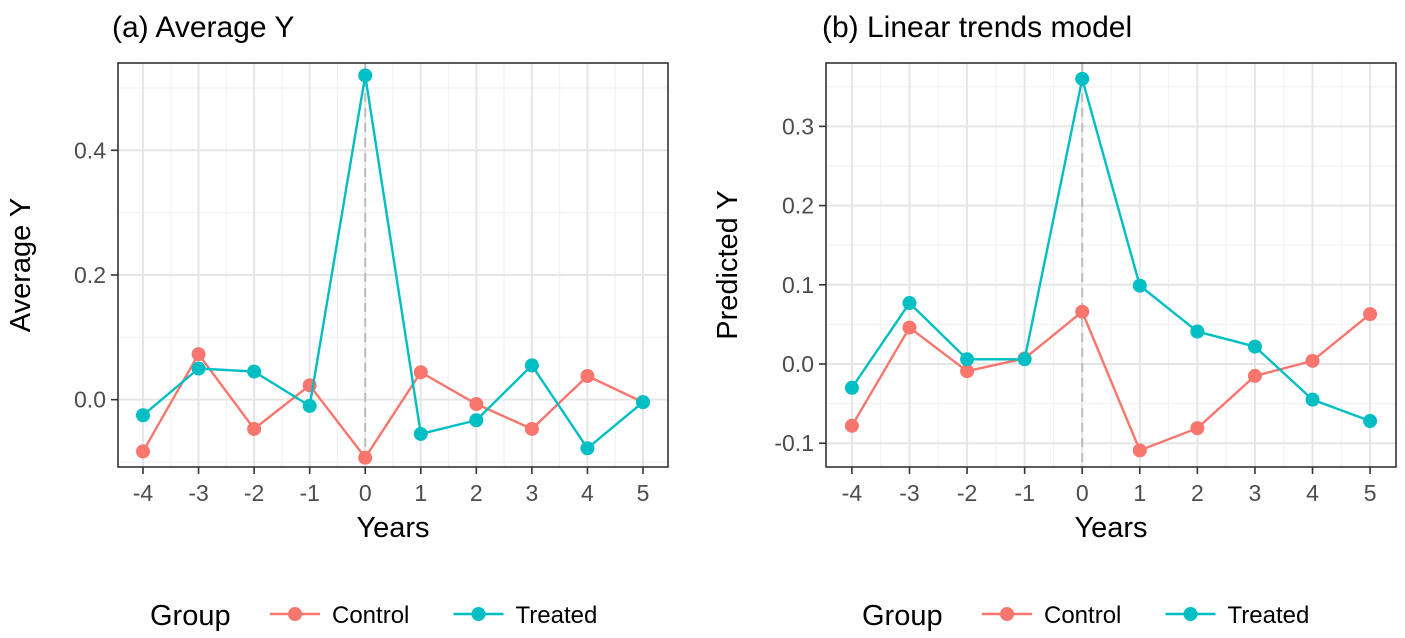 Image resolution: width=1405 pixels, height=638 pixels. Describe the element at coordinates (21, 265) in the screenshot. I see `y-axis-title: Average Y` at that location.